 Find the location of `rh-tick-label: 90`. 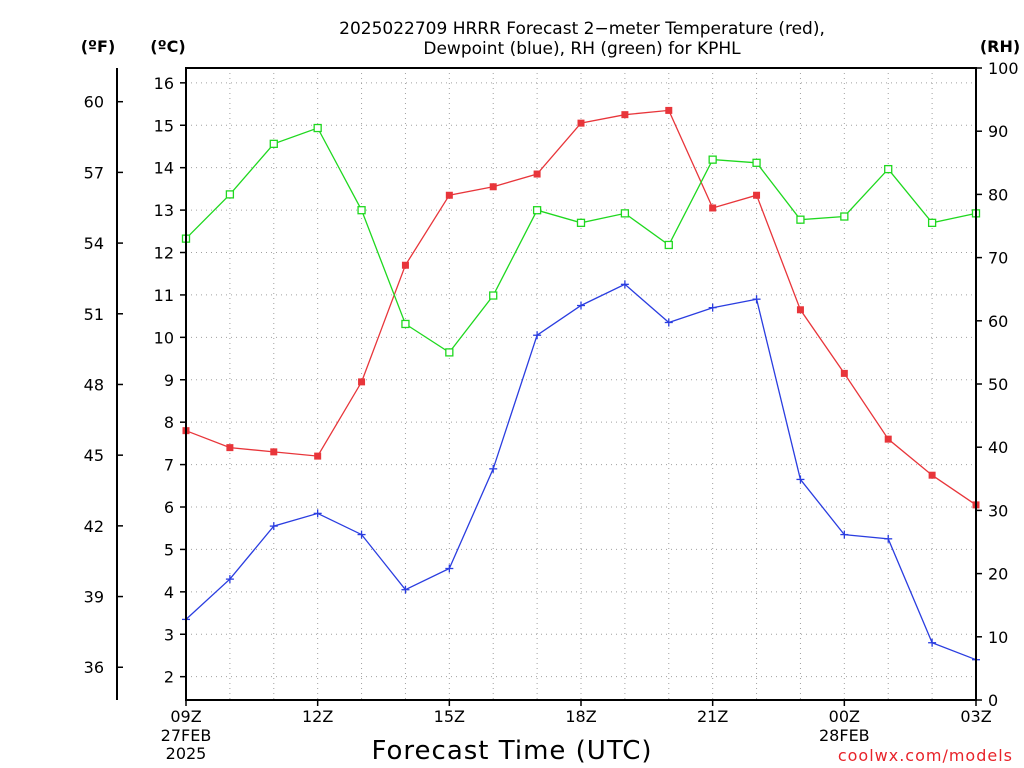

rh-tick-label: 90 is located at coordinates (998, 131).